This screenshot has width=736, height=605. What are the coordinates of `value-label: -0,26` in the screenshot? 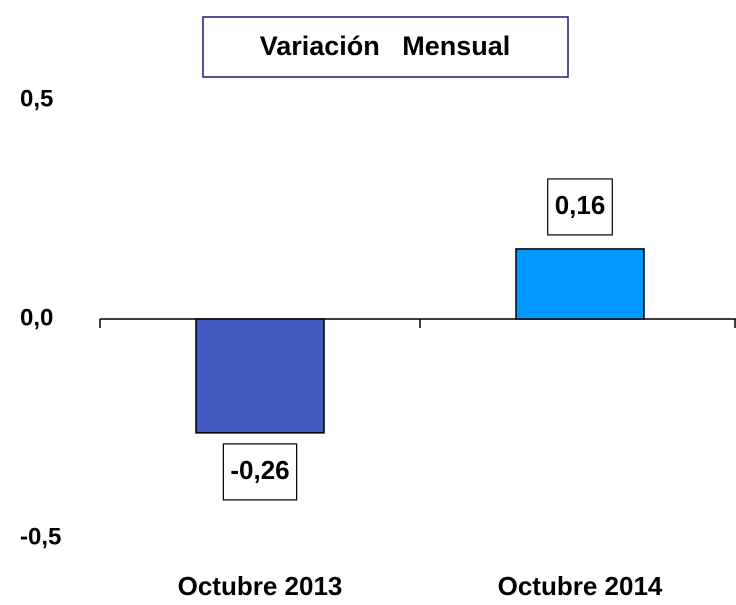 It's located at (259, 470).